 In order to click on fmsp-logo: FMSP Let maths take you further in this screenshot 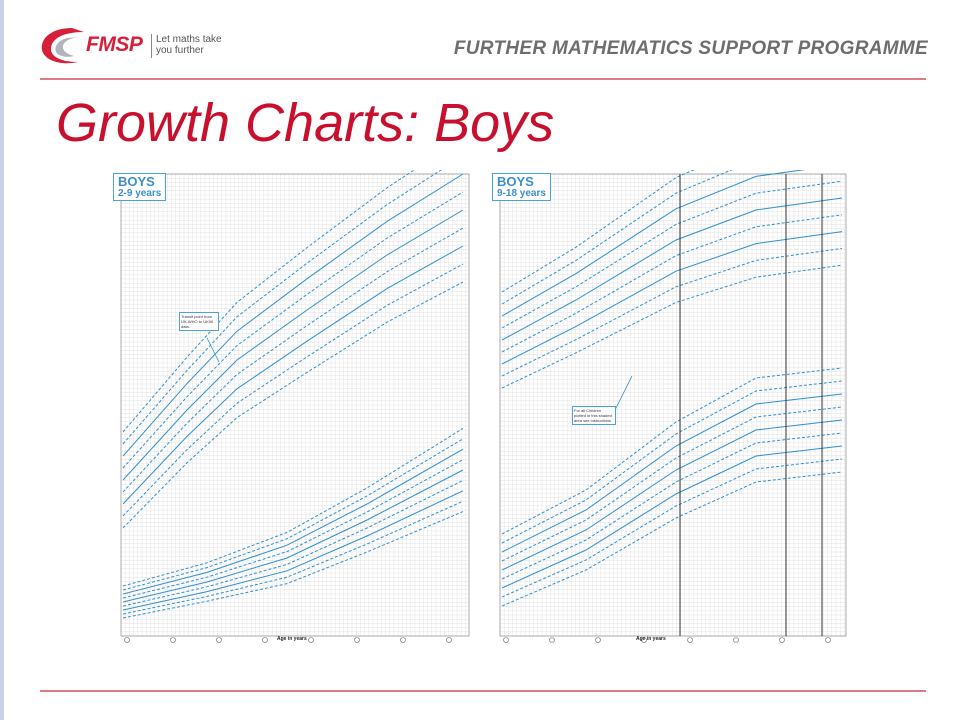, I will do `click(138, 45)`.